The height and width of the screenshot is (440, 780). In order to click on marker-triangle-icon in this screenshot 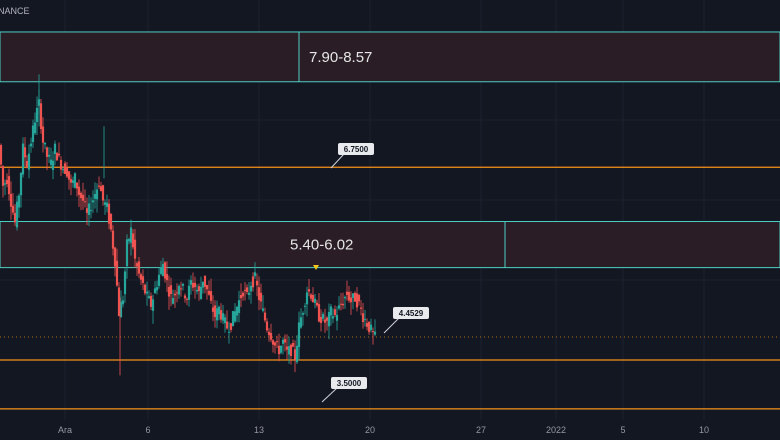, I will do `click(316, 267)`.